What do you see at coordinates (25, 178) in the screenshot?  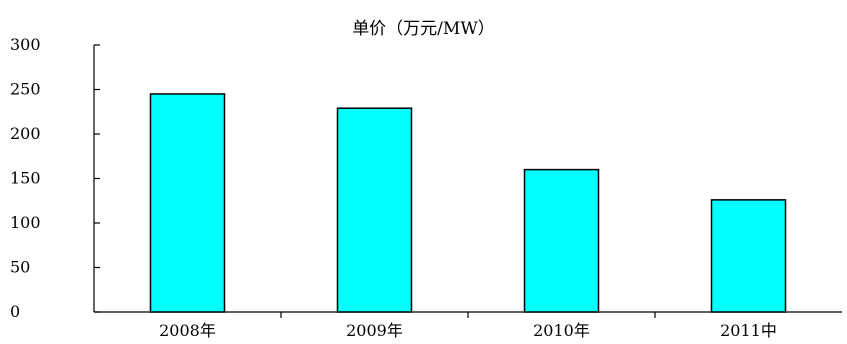 I see `y-tick-label: 150` at bounding box center [25, 178].